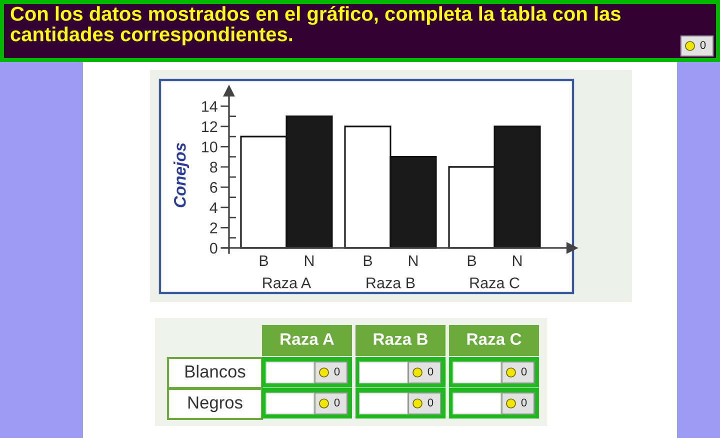 This screenshot has width=720, height=438. I want to click on y-tick-label: 2, so click(214, 228).